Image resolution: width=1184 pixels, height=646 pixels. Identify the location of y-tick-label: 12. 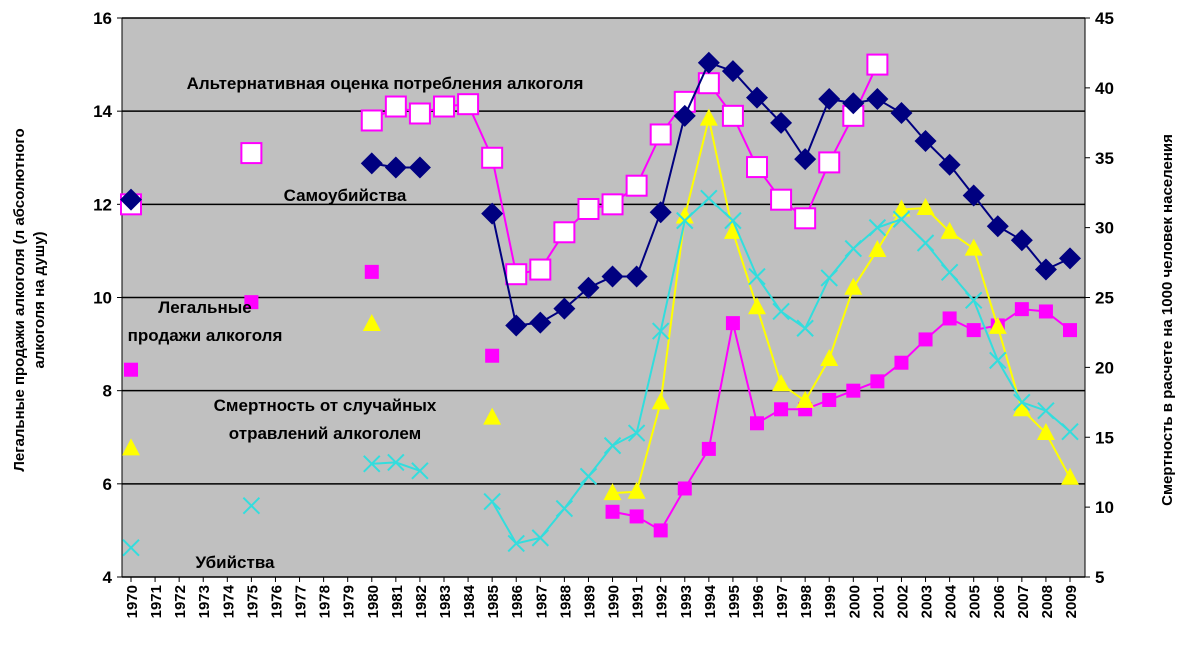
(102, 204).